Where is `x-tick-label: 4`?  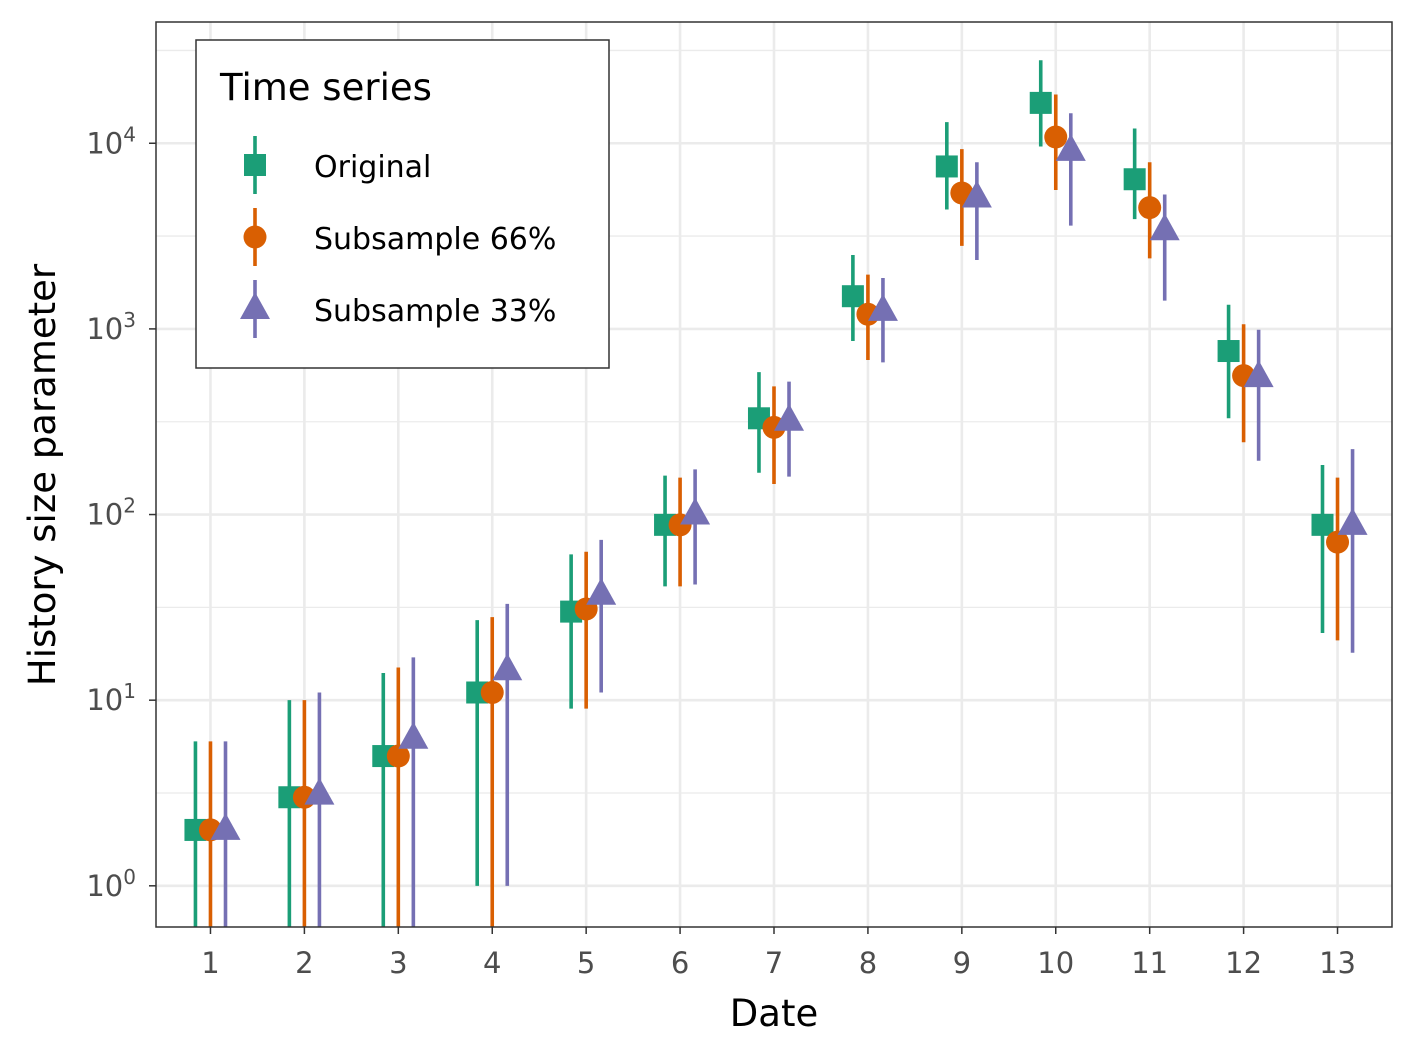
x-tick-label: 4 is located at coordinates (492, 963).